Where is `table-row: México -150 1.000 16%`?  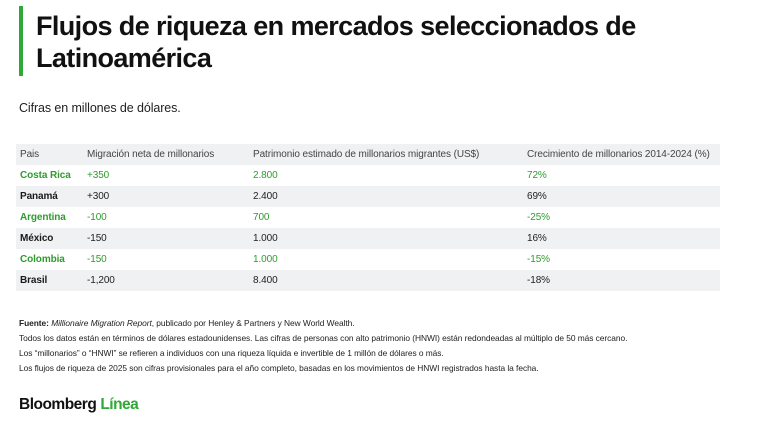
table-row: México -150 1.000 16% is located at coordinates (368, 238).